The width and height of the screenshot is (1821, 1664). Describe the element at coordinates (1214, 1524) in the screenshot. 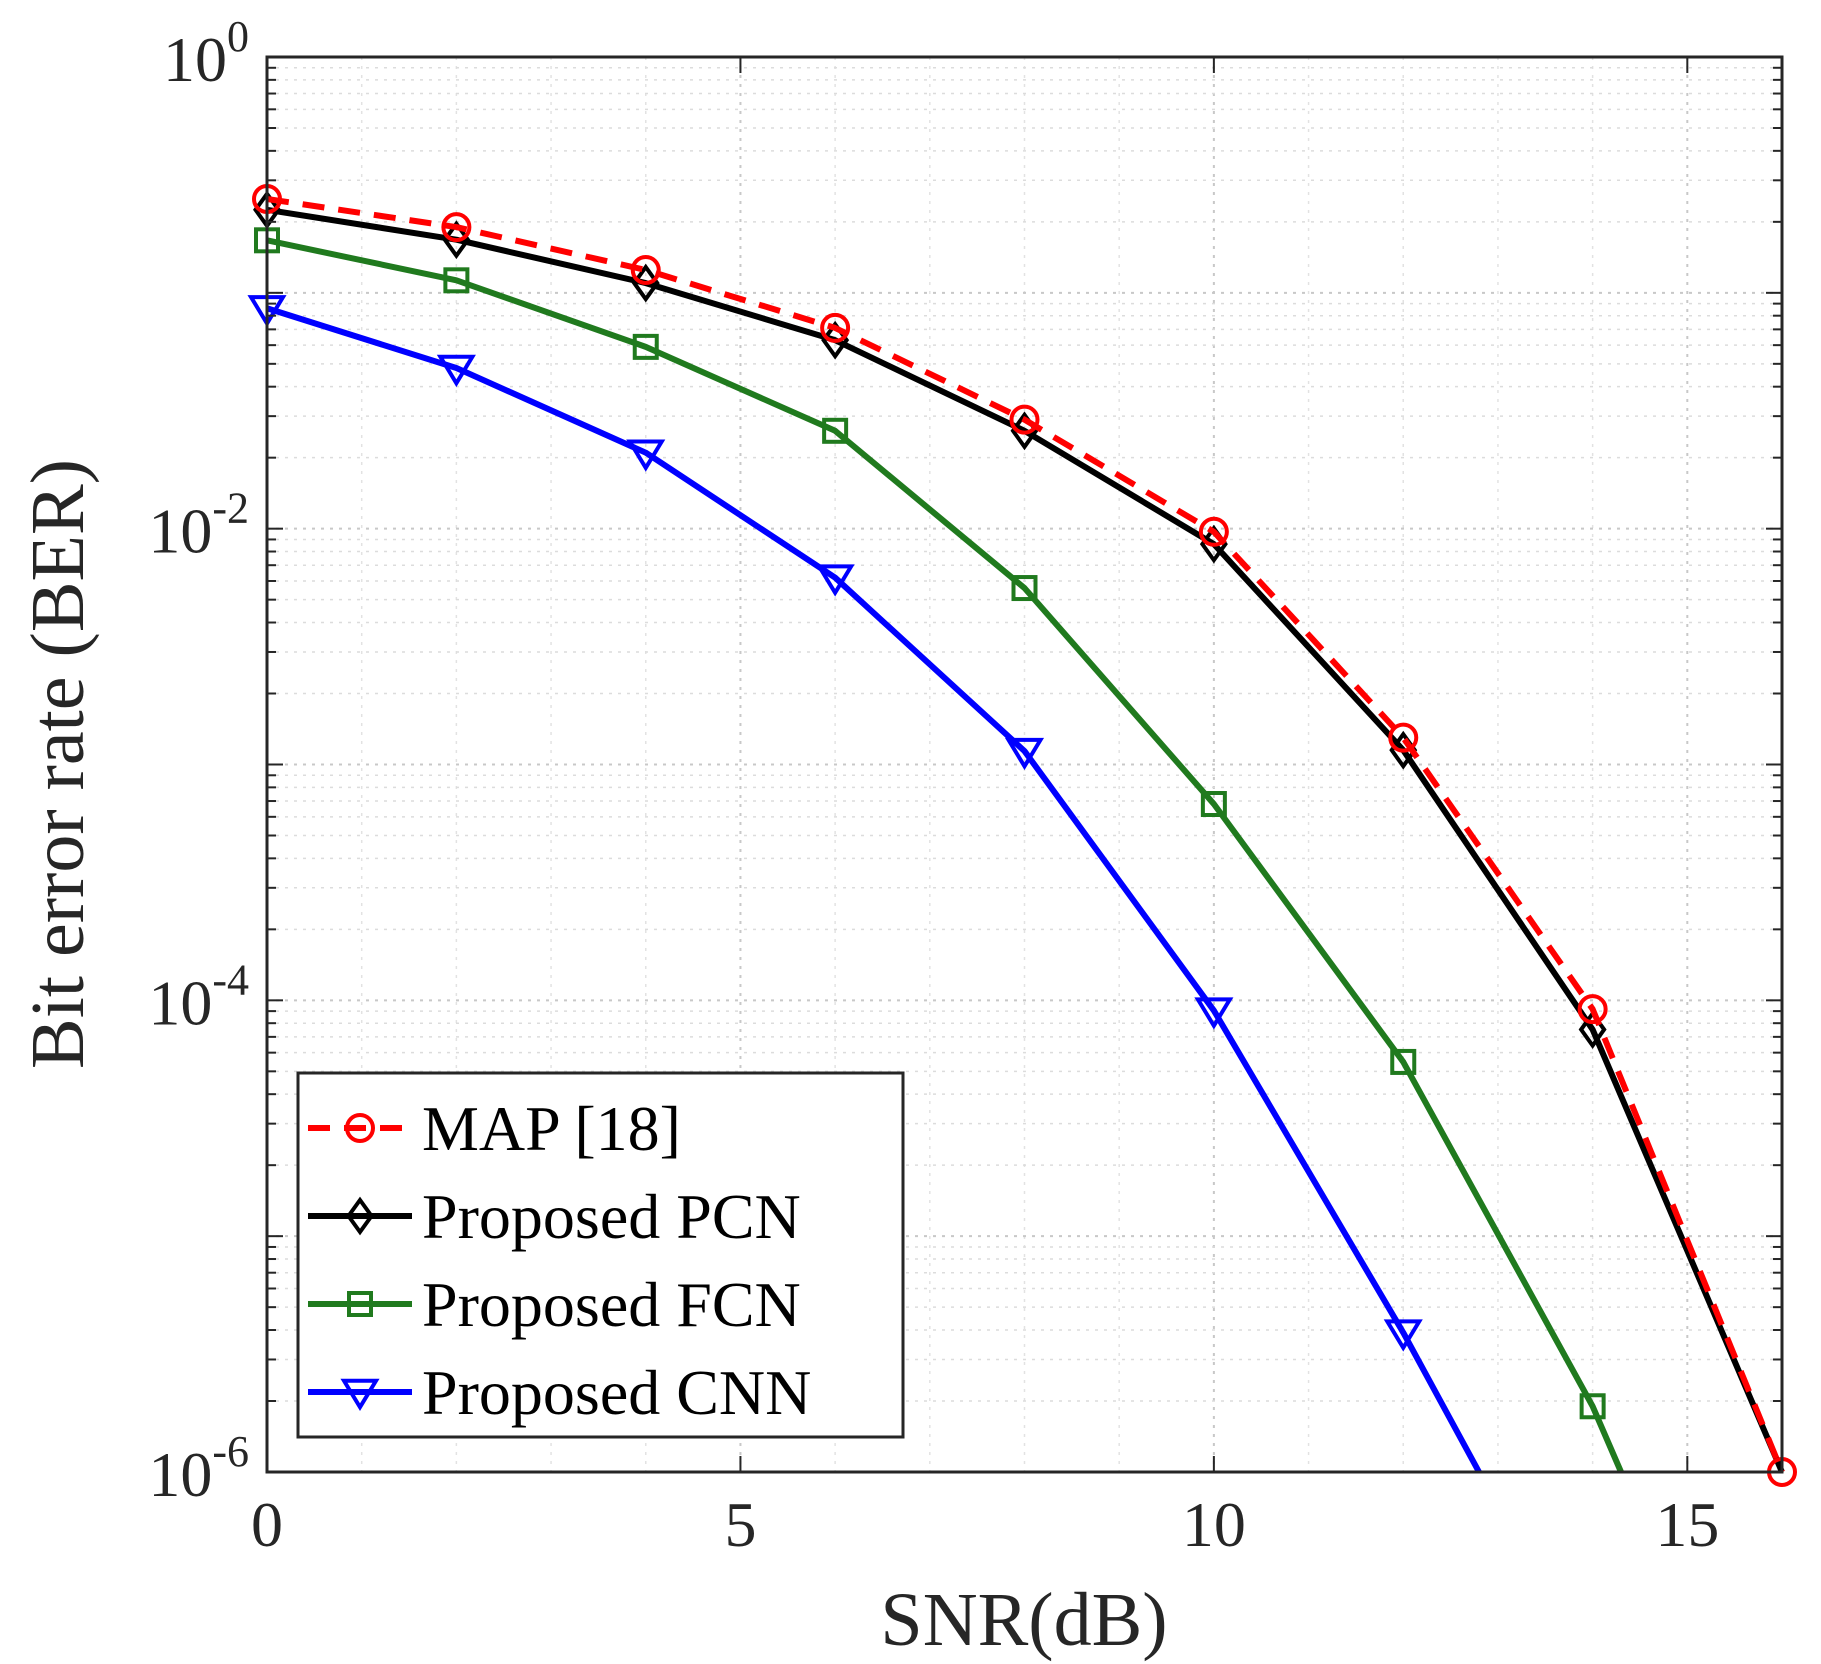

I see `x-tick-label: 10` at that location.